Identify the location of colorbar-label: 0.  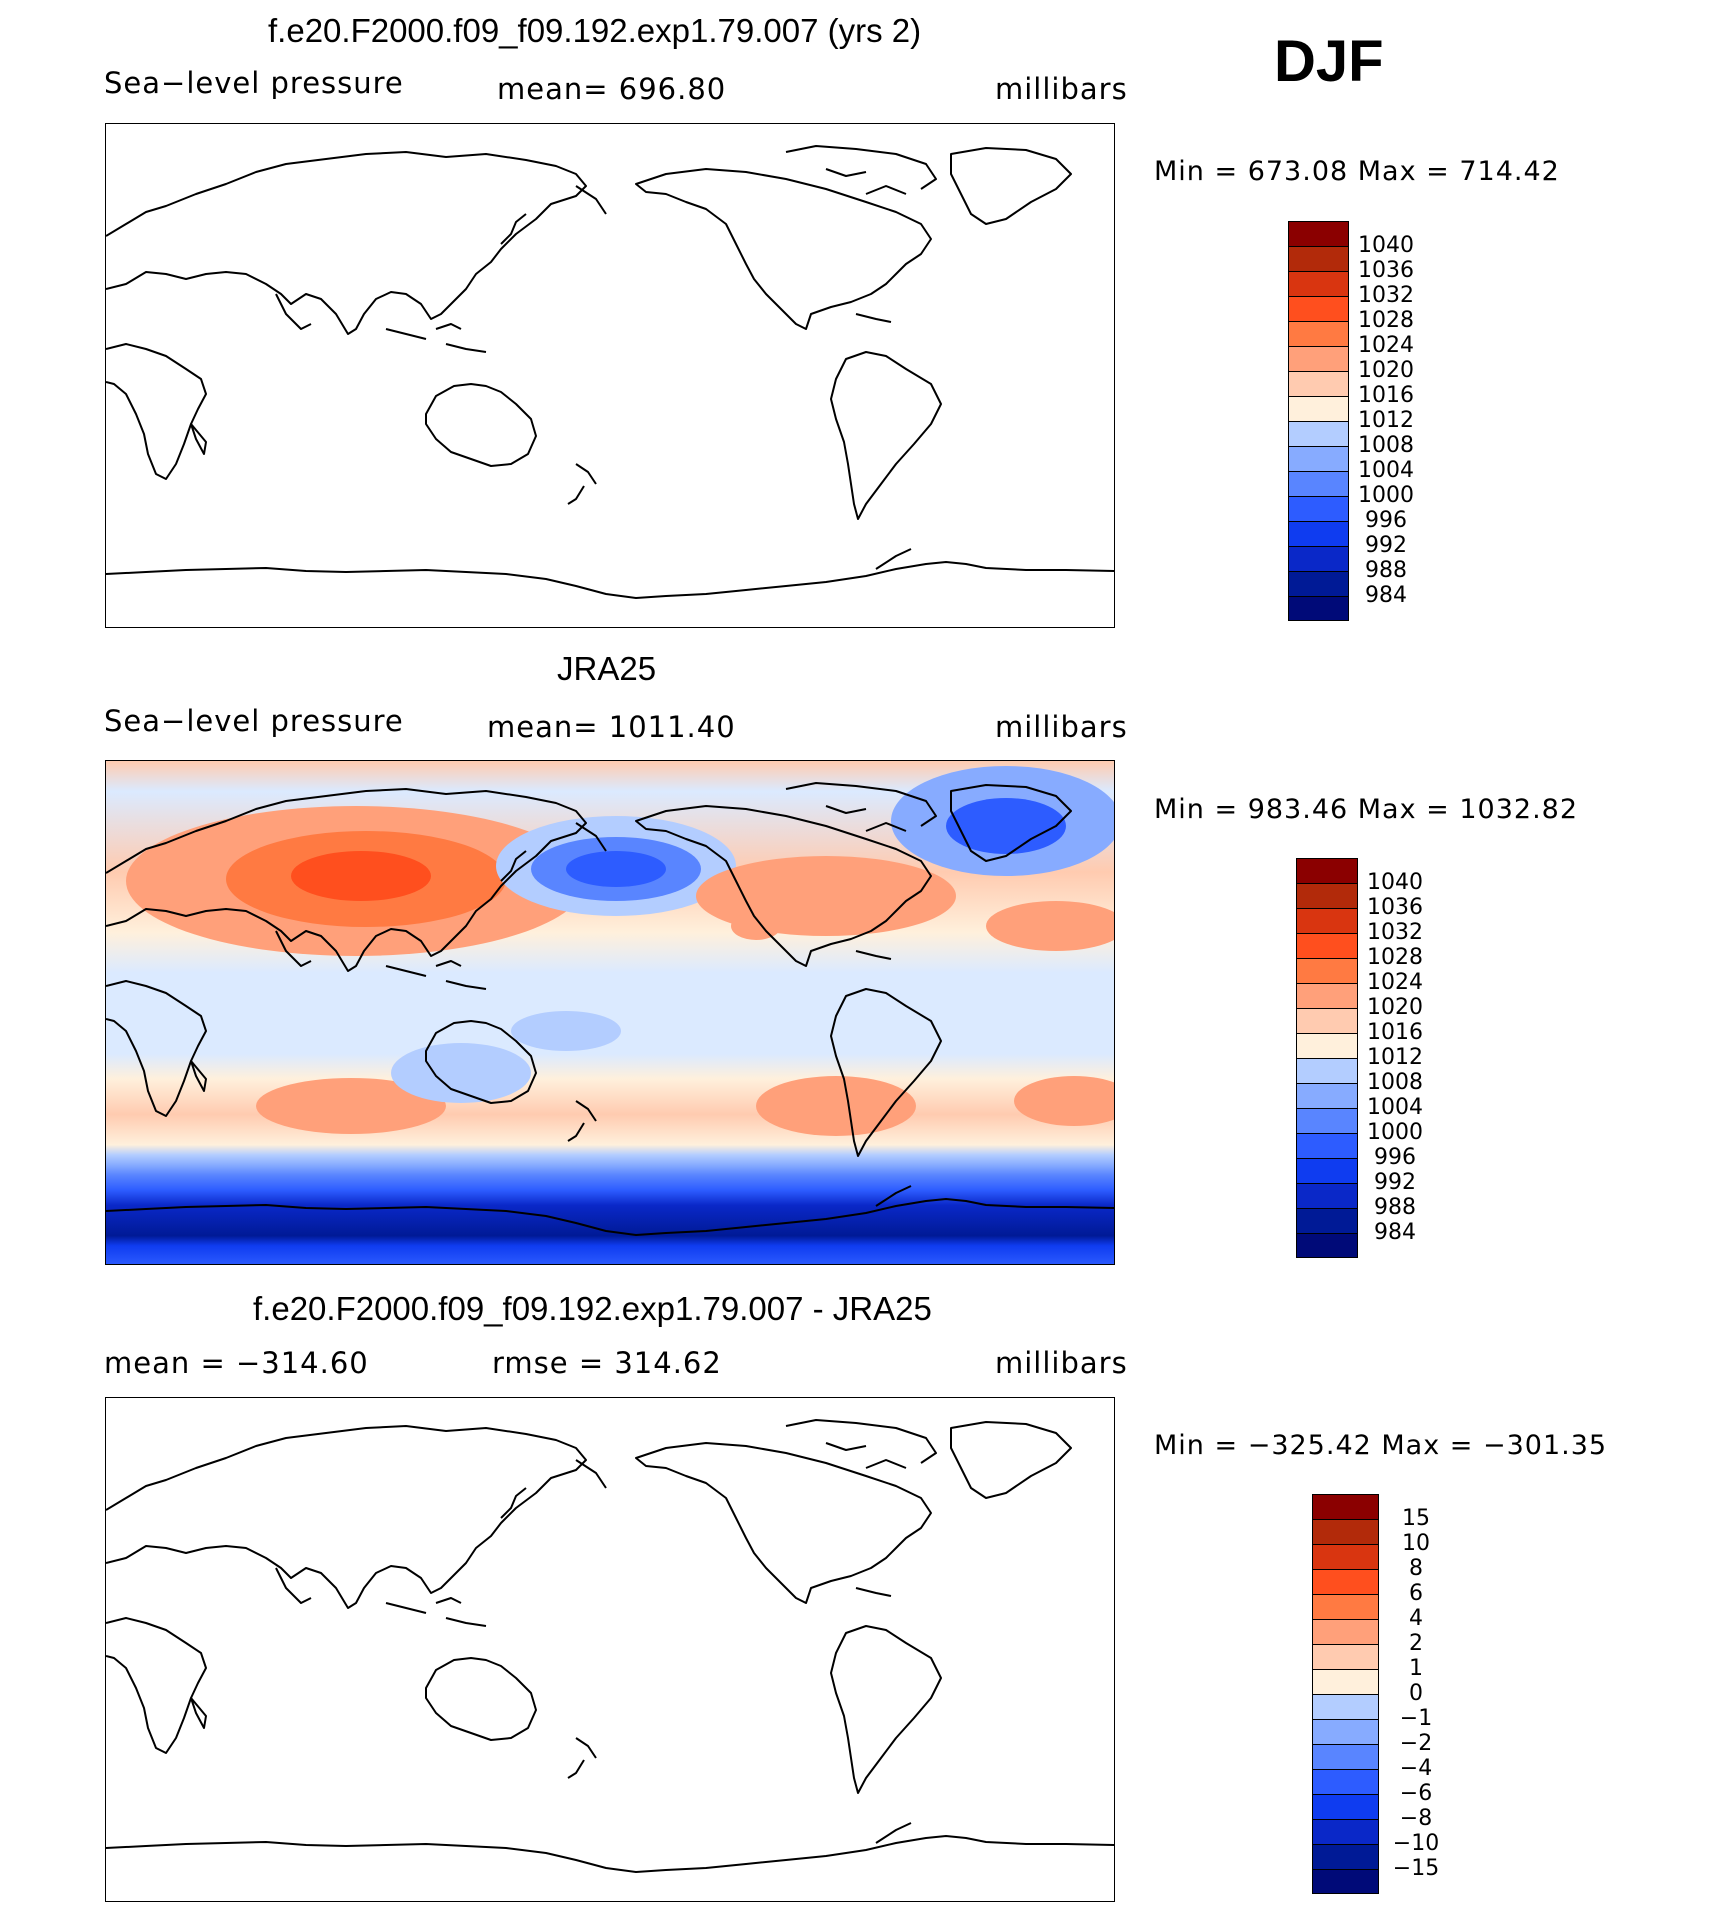
(1416, 1693).